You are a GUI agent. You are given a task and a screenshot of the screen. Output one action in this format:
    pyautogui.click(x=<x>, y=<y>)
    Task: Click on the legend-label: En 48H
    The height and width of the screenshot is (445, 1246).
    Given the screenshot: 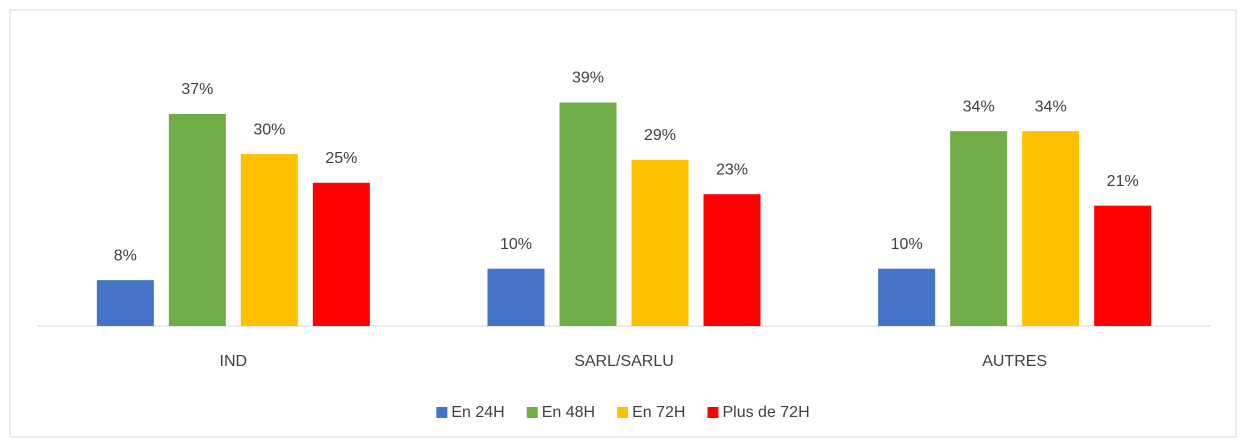 What is the action you would take?
    pyautogui.click(x=568, y=412)
    